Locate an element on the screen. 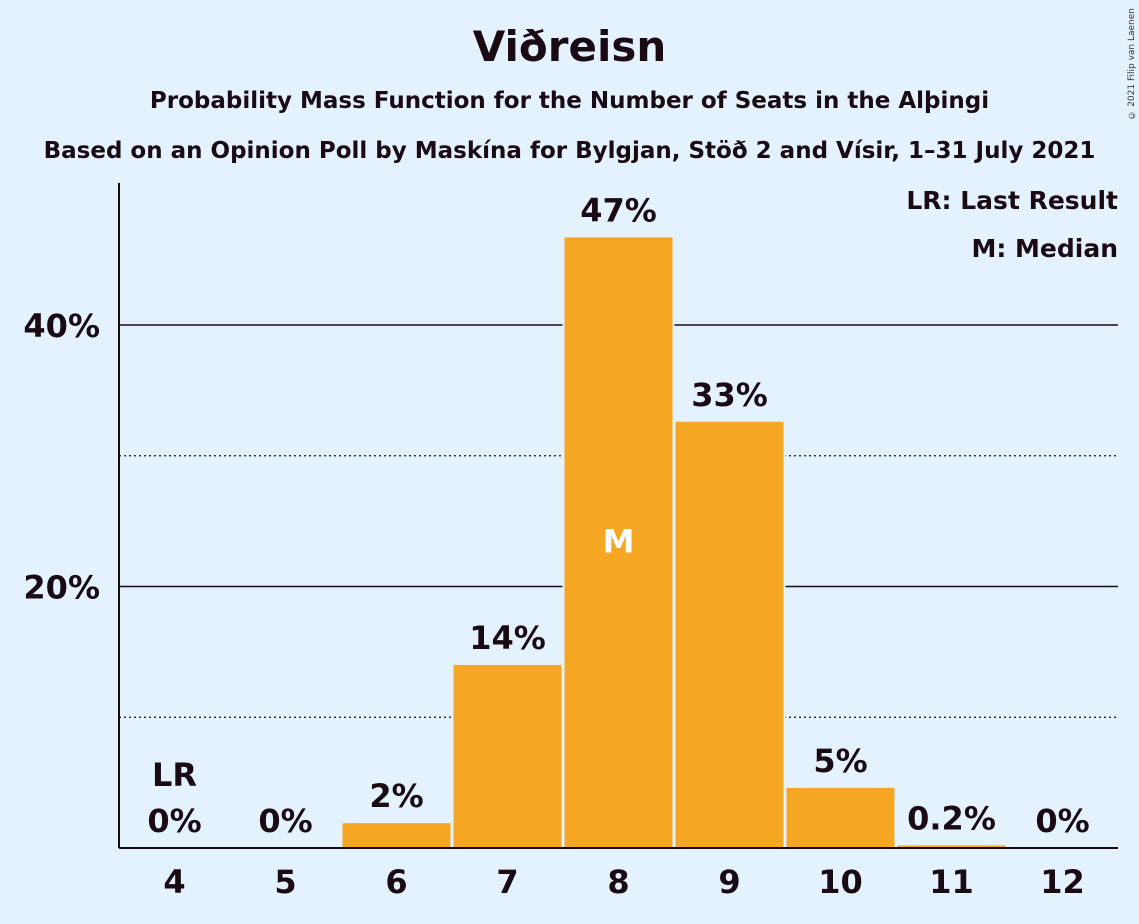 This screenshot has height=924, width=1139. median-marker: M is located at coordinates (619, 542).